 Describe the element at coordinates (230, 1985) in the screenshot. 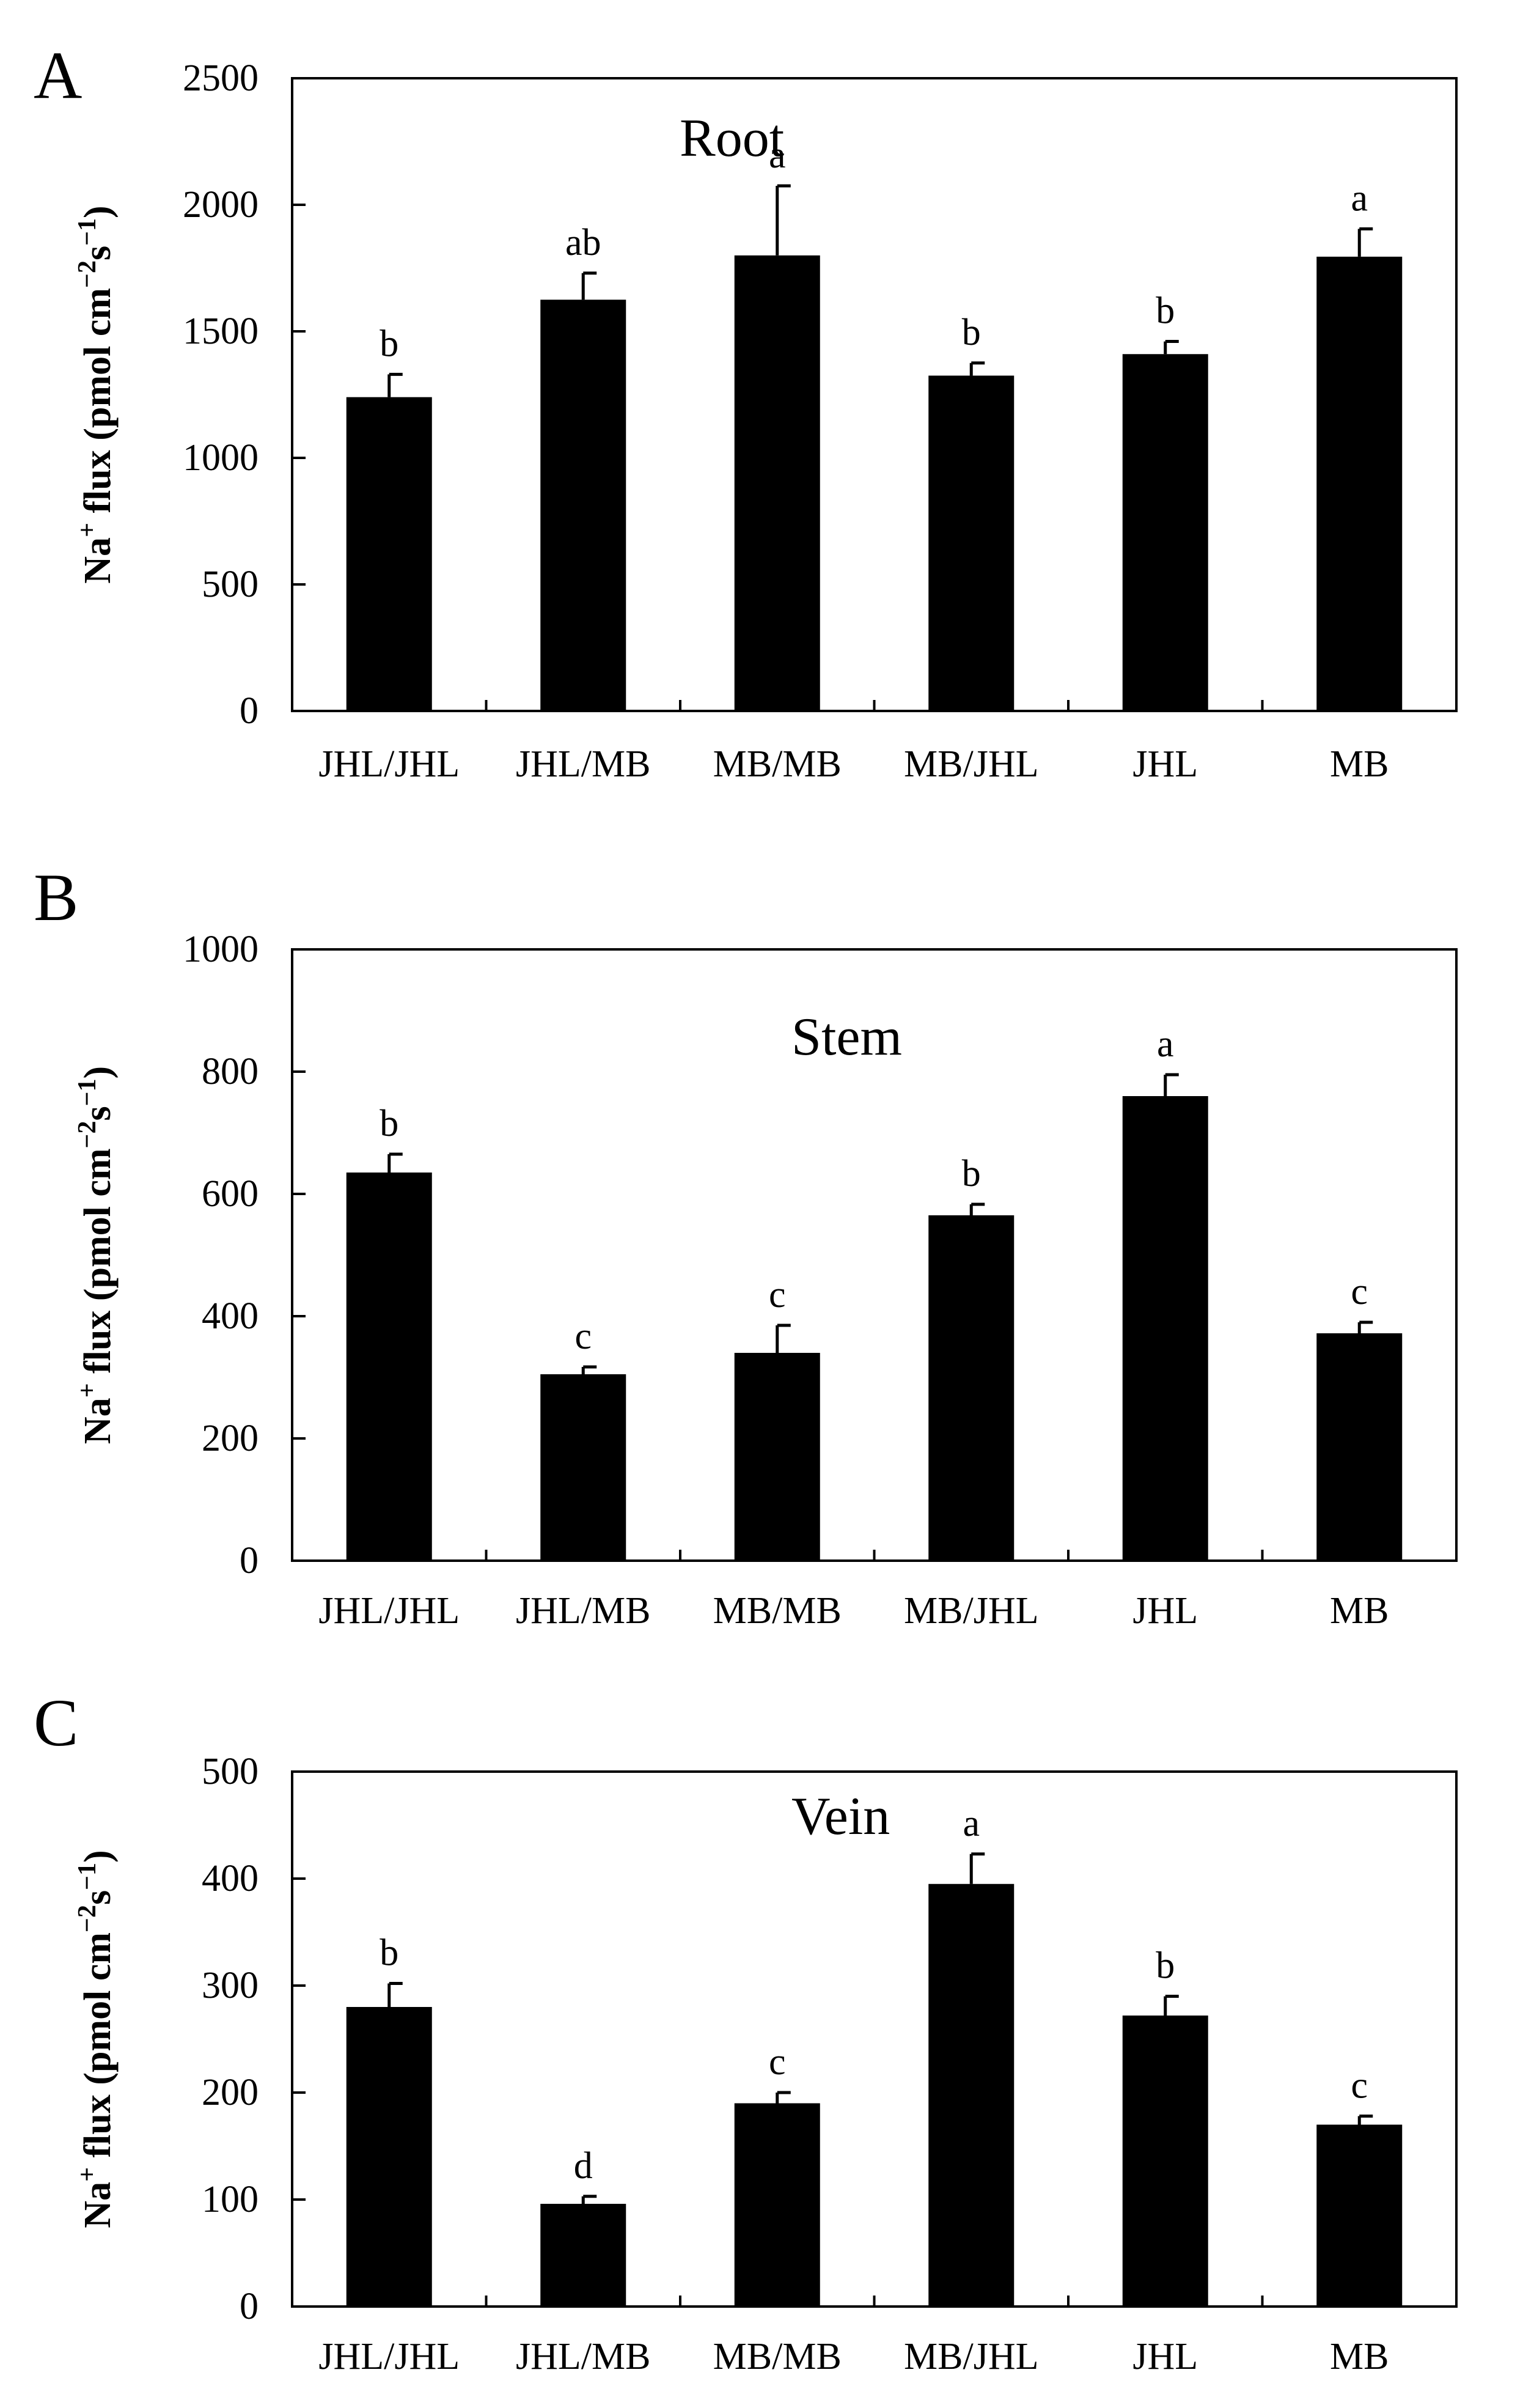

I see `y-tick-label: 300` at that location.